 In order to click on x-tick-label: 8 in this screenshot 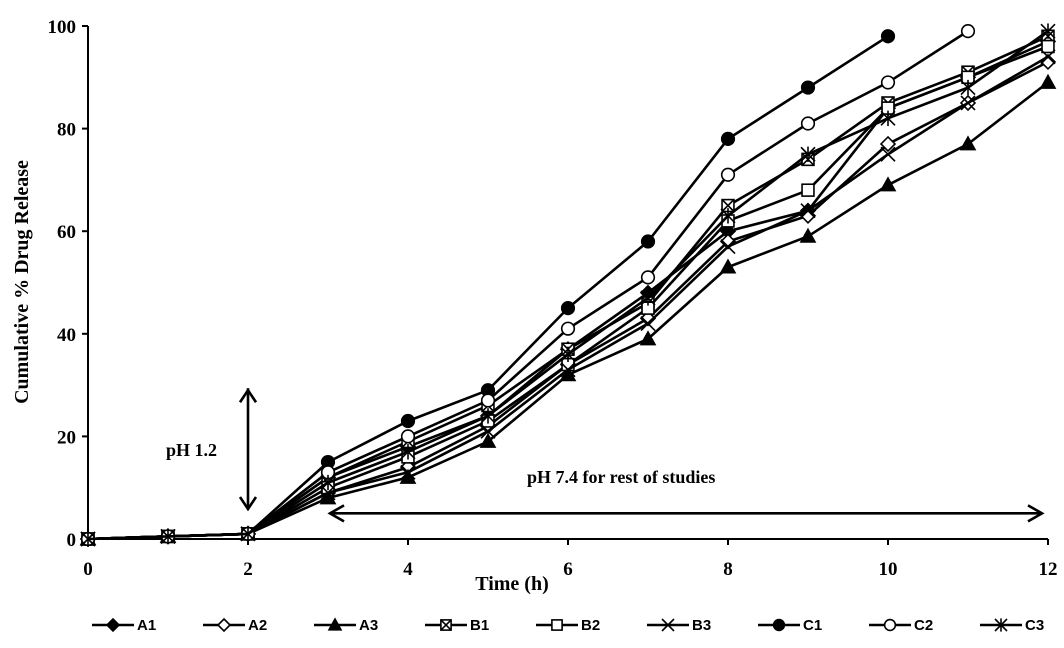, I will do `click(728, 569)`.